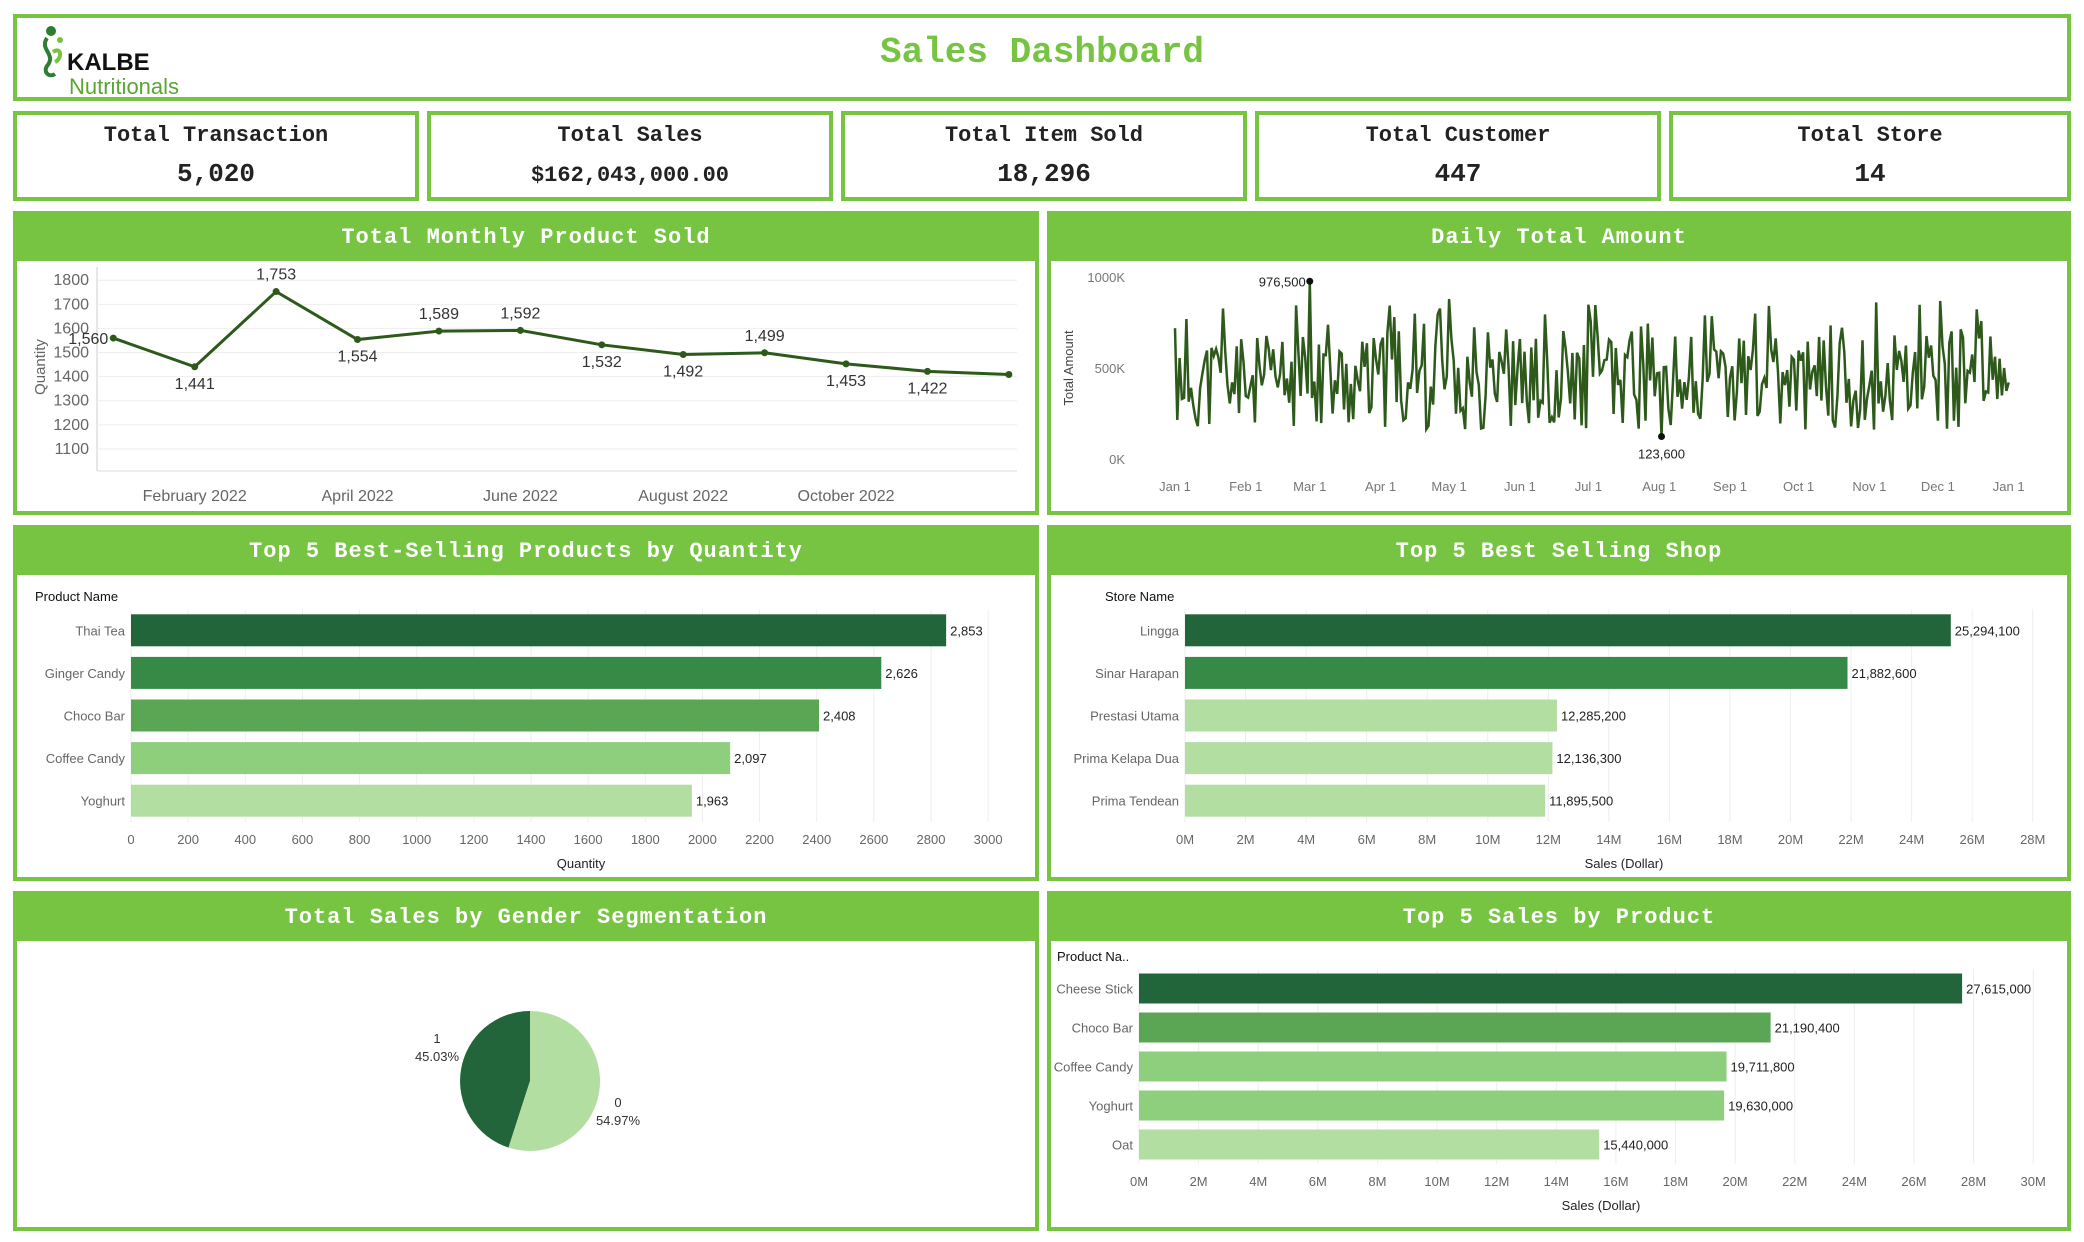  Describe the element at coordinates (1520, 486) in the screenshot. I see `x-tick-label: Jun 1` at that location.